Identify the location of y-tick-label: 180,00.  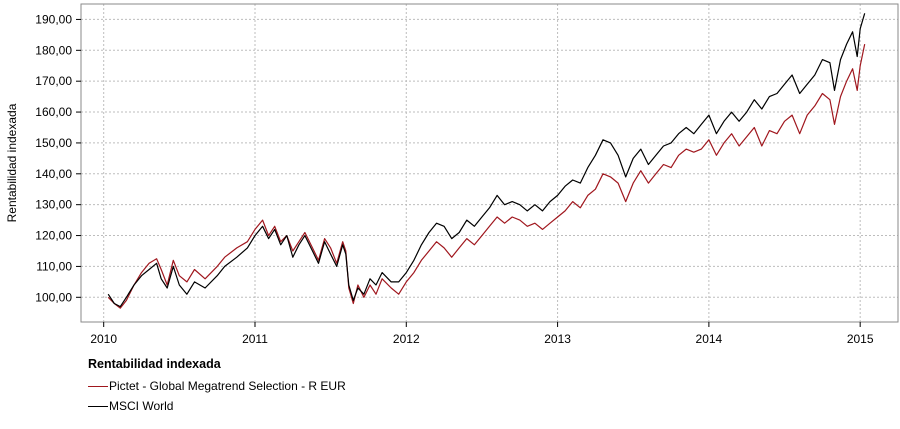
(53, 50).